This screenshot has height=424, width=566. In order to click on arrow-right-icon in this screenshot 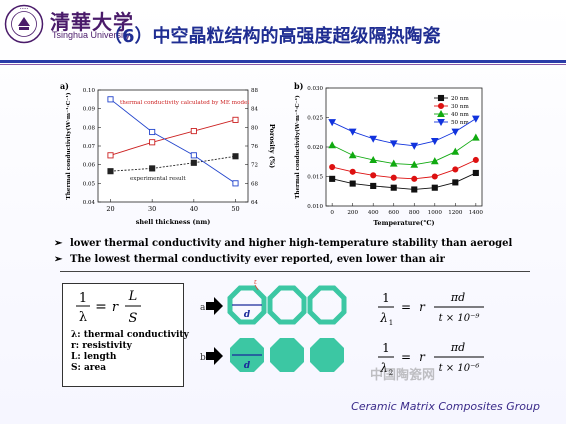, I will do `click(214, 306)`.